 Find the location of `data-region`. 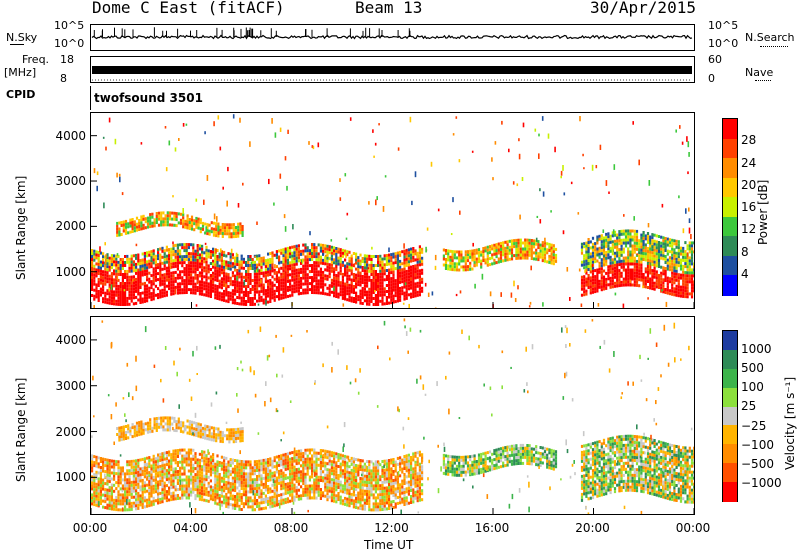

data-region is located at coordinates (257, 274).